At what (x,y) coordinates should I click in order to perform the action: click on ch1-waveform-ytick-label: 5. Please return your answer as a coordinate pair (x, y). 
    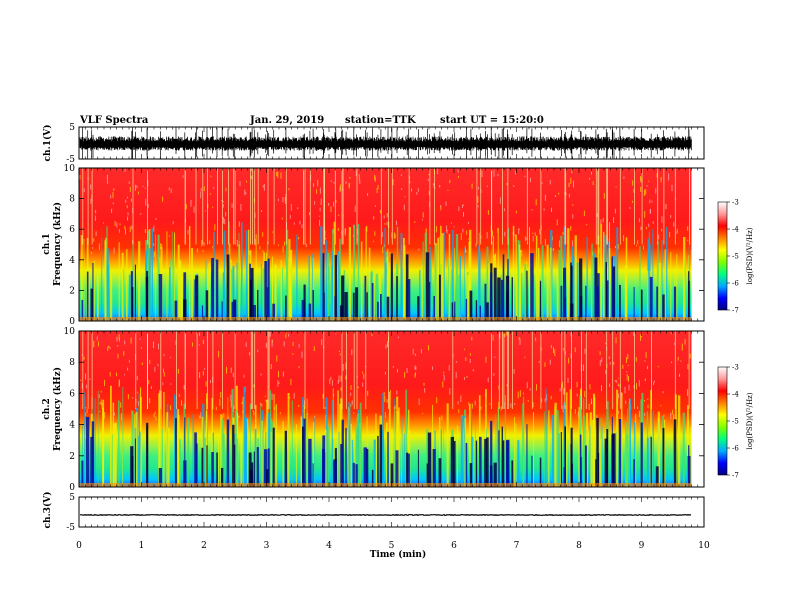
    Looking at the image, I should click on (72, 128).